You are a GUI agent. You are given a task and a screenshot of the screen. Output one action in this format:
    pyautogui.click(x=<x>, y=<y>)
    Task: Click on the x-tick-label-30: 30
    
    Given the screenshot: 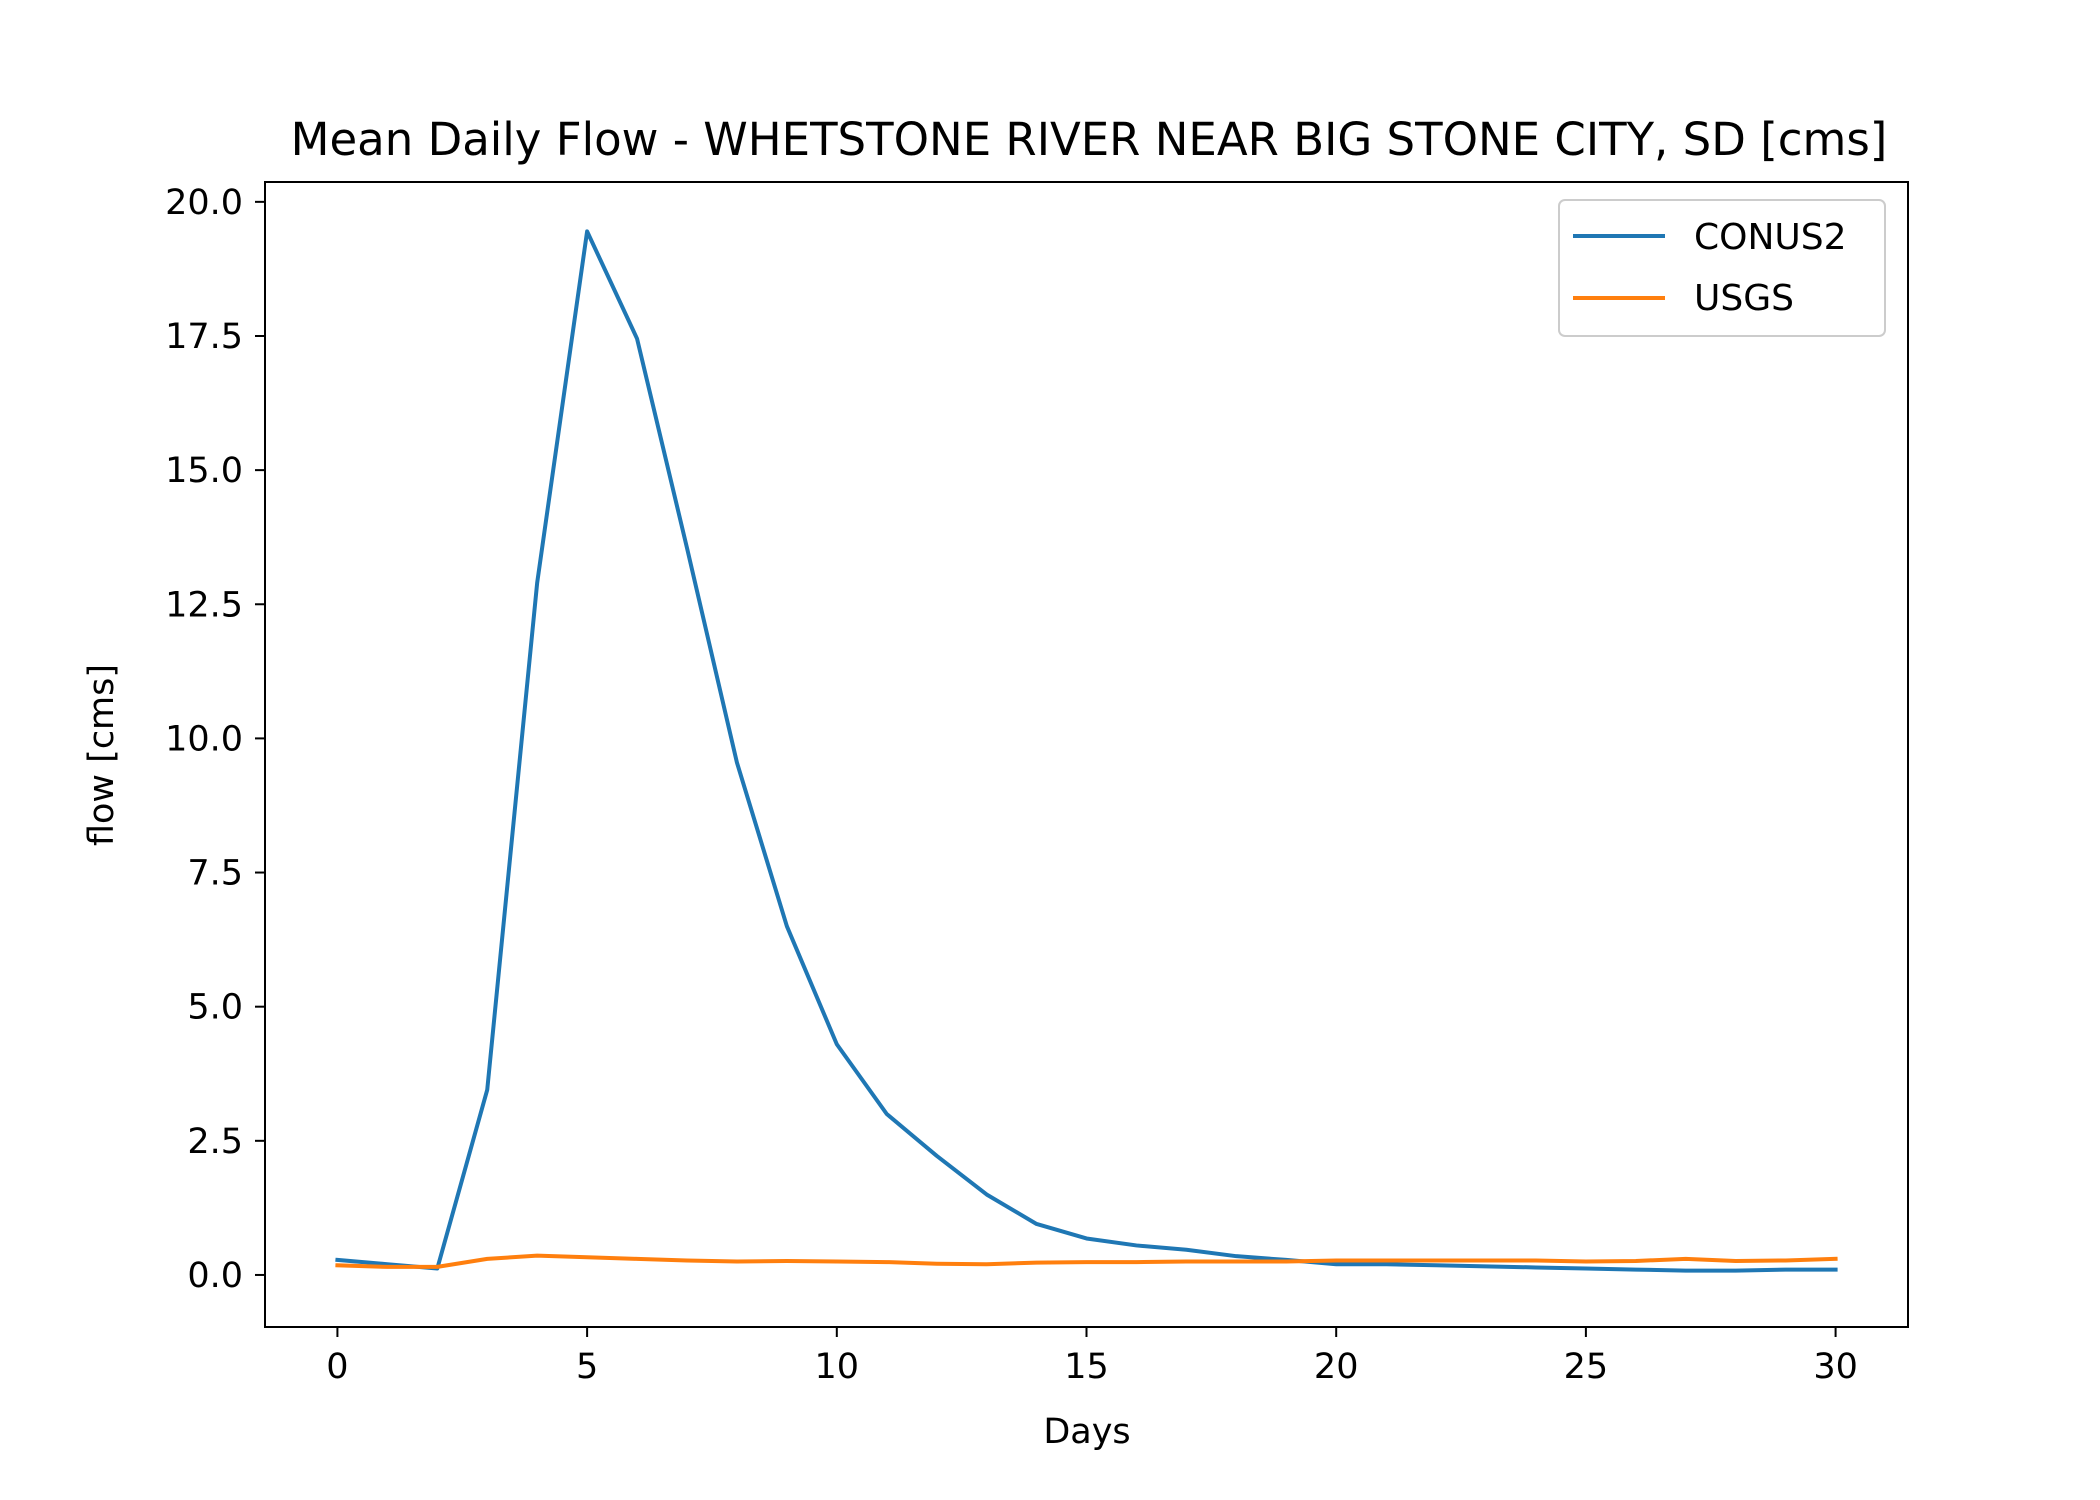 What is the action you would take?
    pyautogui.click(x=1835, y=1367)
    